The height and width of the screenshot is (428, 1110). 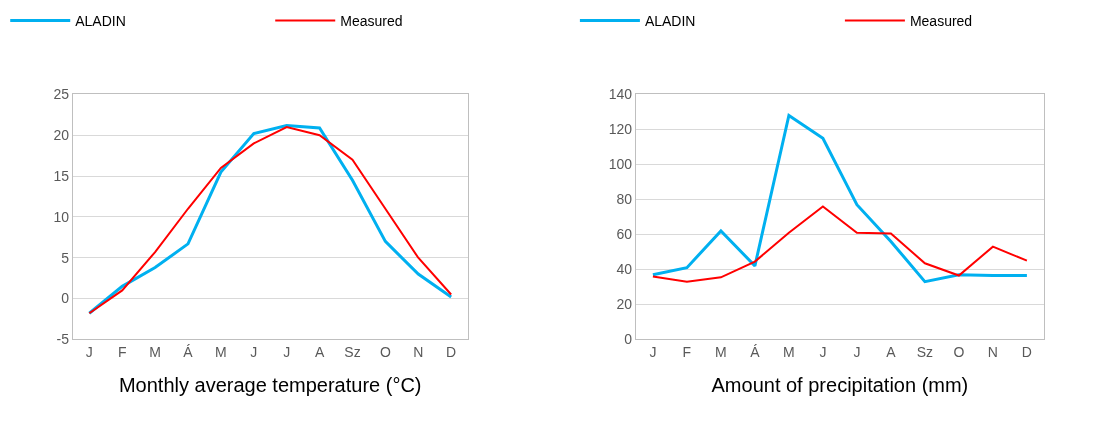 I want to click on y-tick-label: 5, so click(x=65, y=257).